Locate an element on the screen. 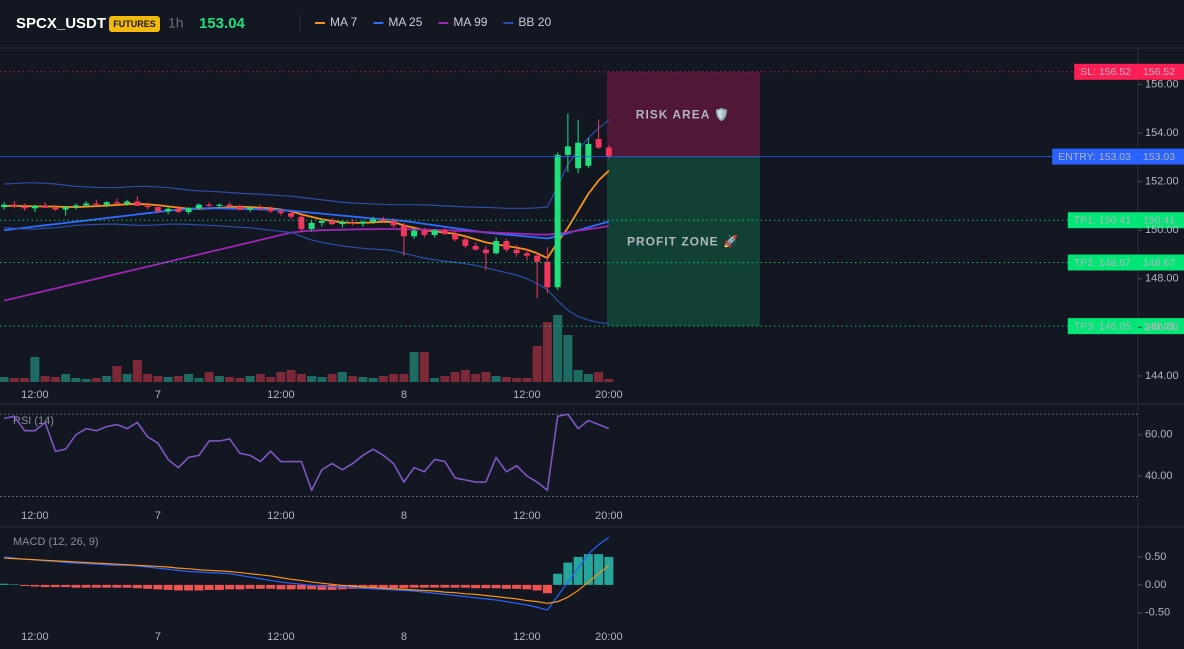 The height and width of the screenshot is (649, 1184). y-tick-label: 146.00 is located at coordinates (1162, 327).